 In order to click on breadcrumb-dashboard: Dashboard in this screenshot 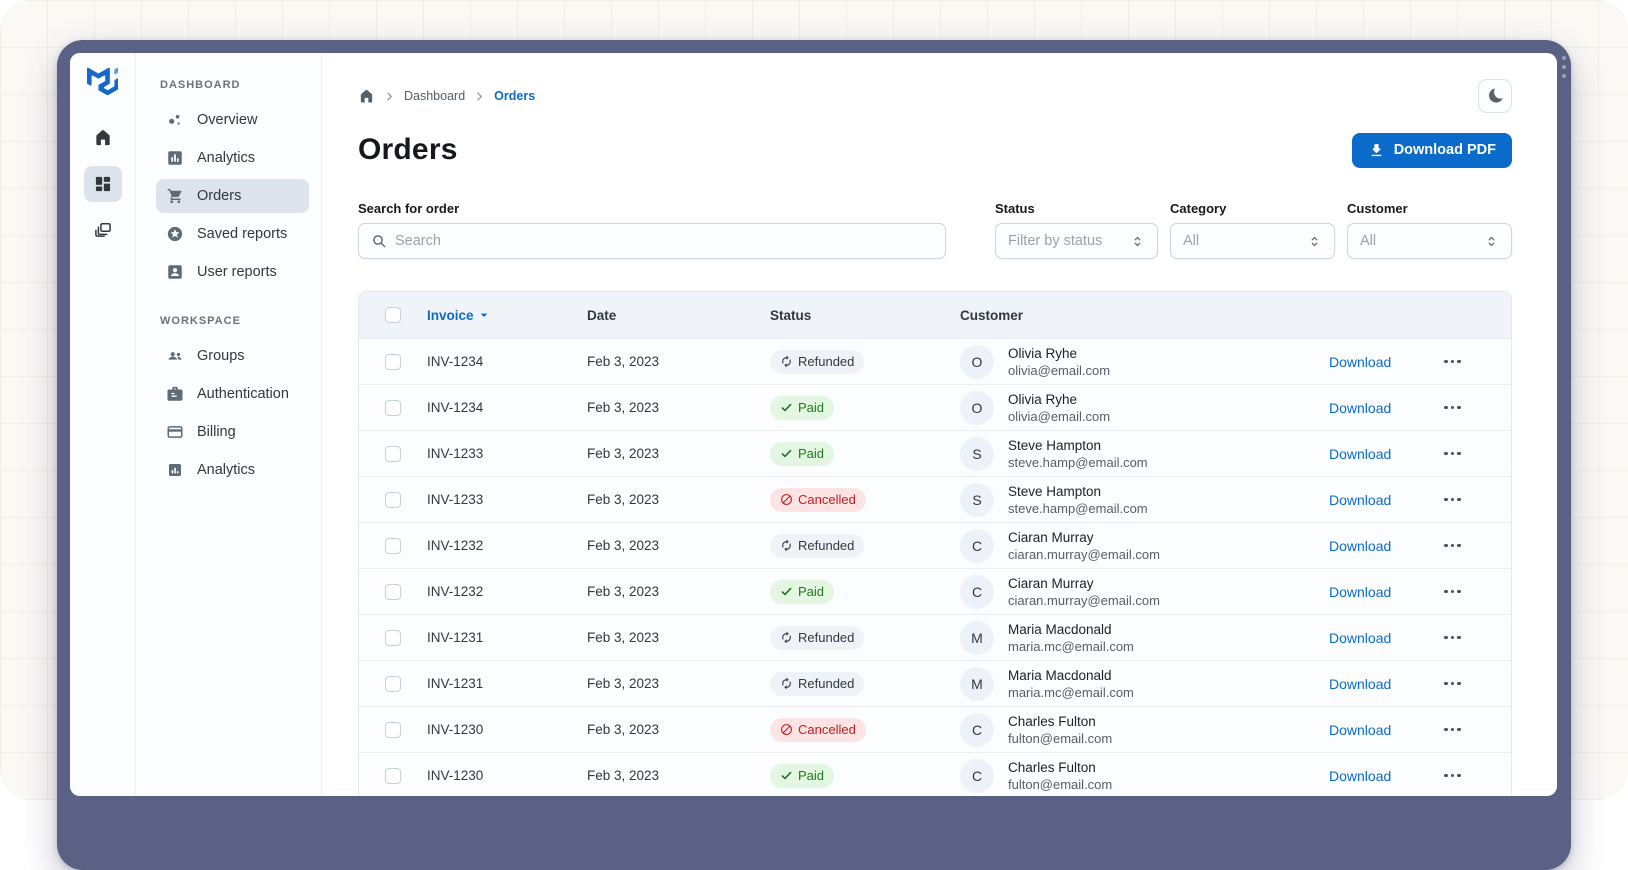, I will do `click(434, 96)`.